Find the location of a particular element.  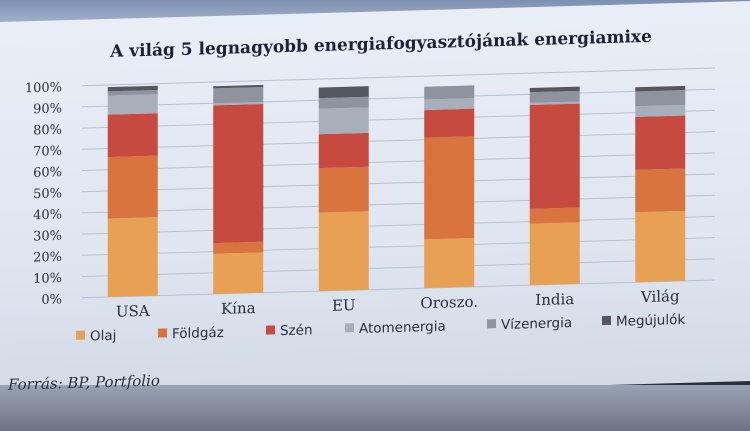

y-tick-label: 100% is located at coordinates (43, 88).